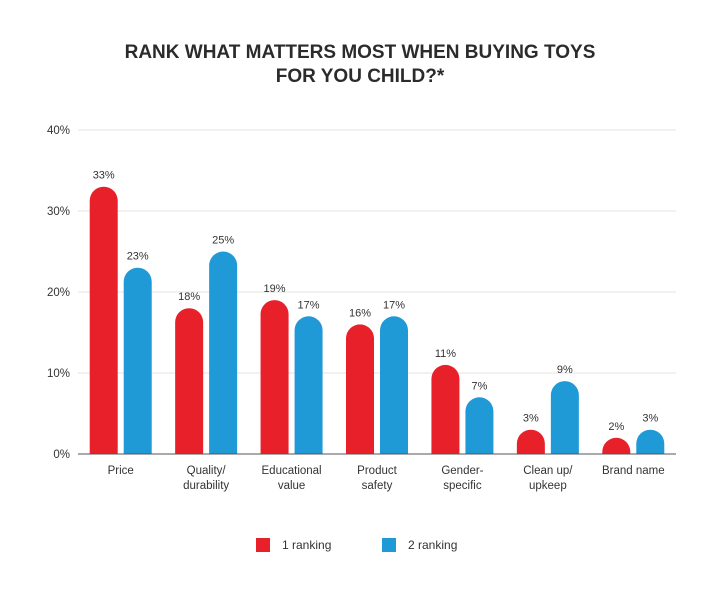  I want to click on y-axis-ticks: 0% 10% 20% 30% 40%, so click(58, 293).